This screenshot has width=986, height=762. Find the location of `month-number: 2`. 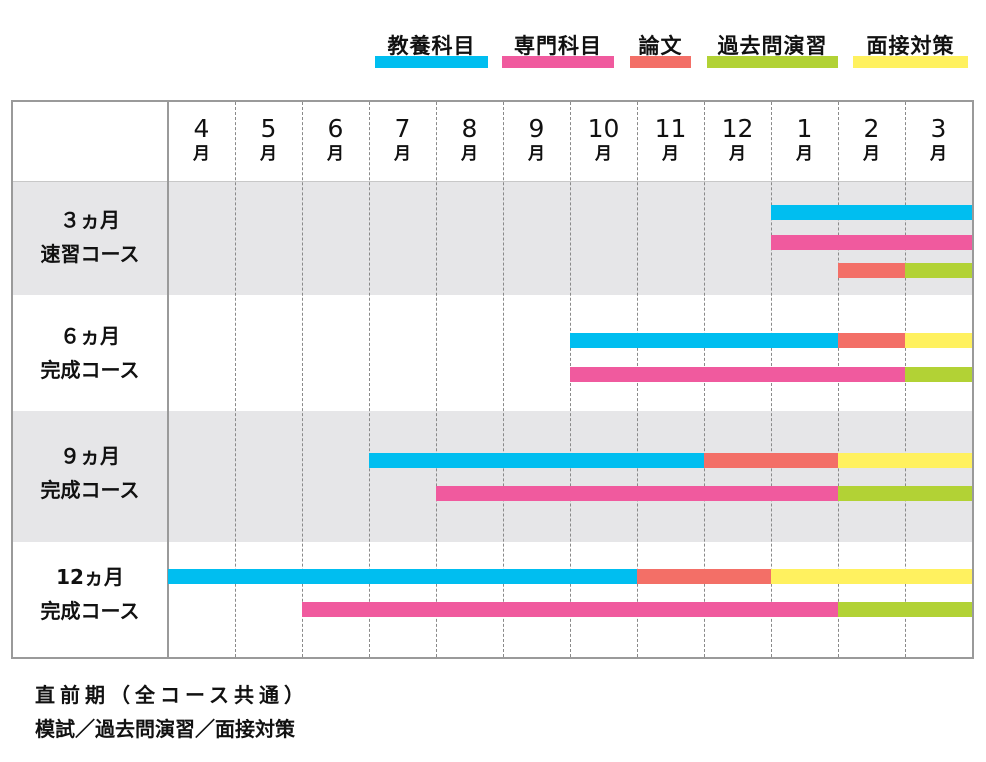

month-number: 2 is located at coordinates (871, 128).